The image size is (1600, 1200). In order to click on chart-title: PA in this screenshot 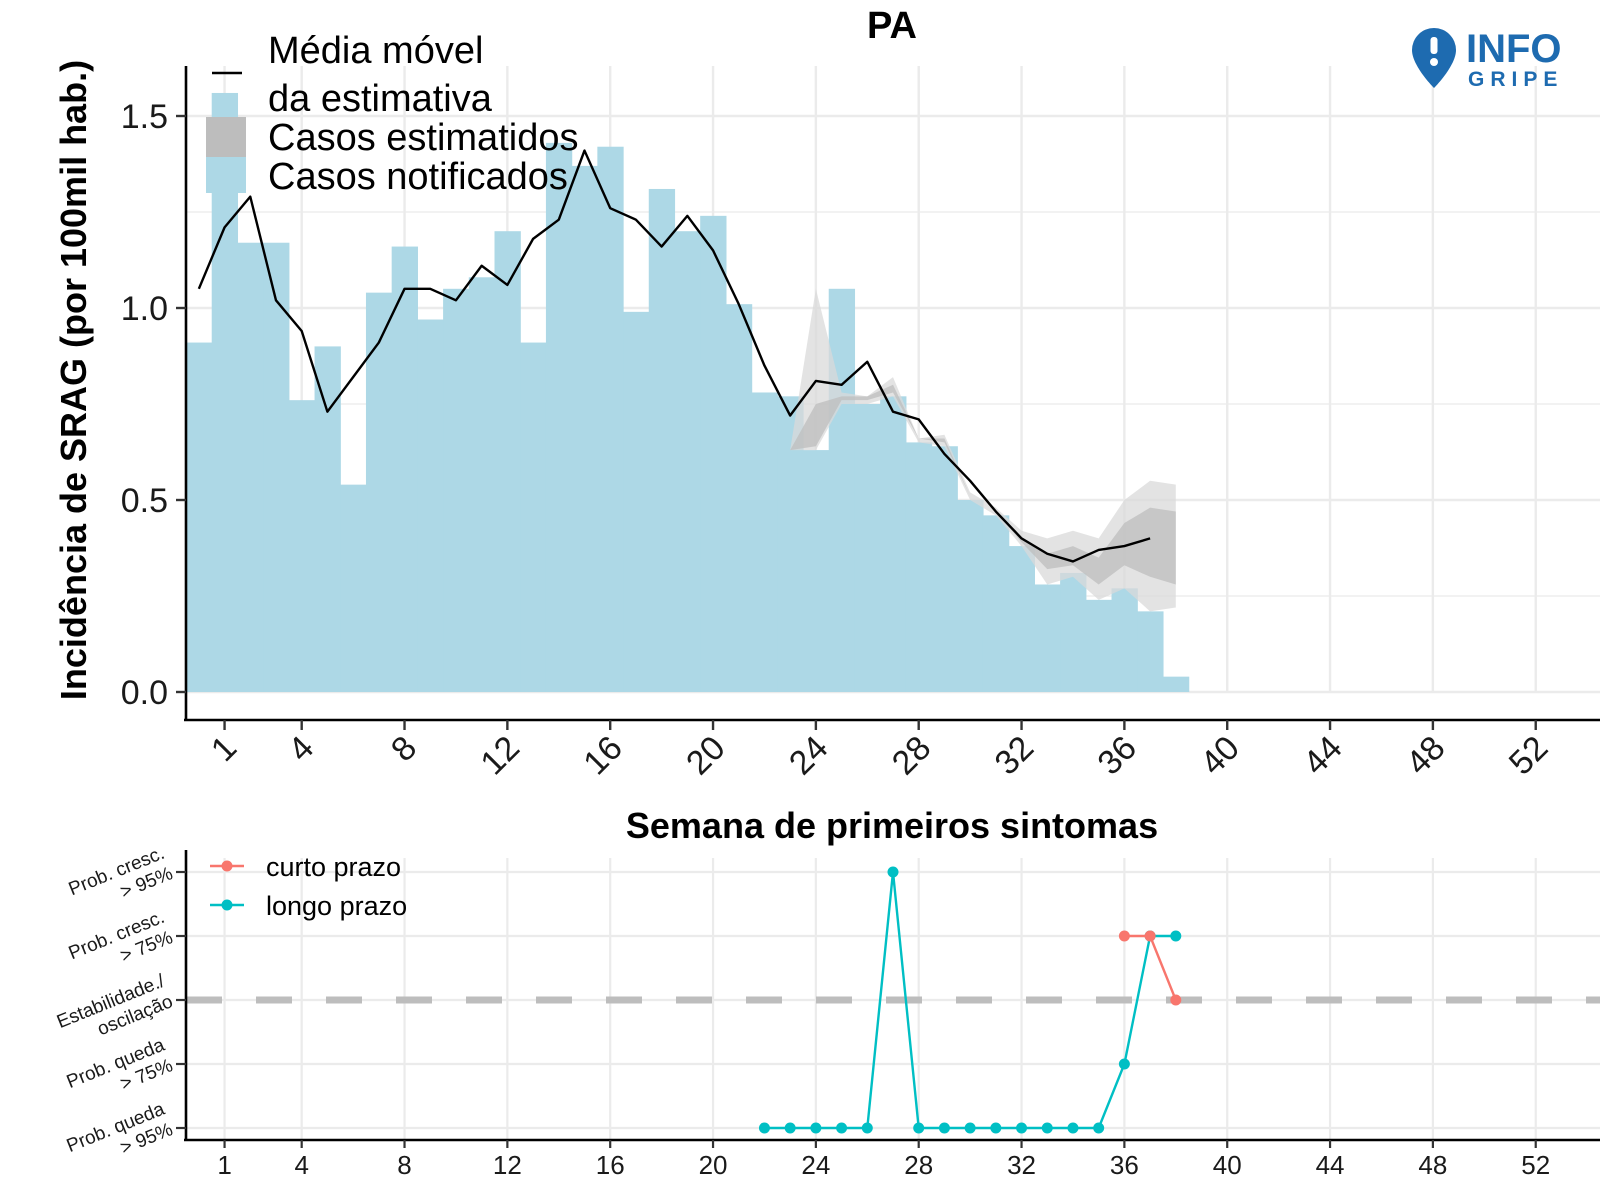, I will do `click(892, 26)`.